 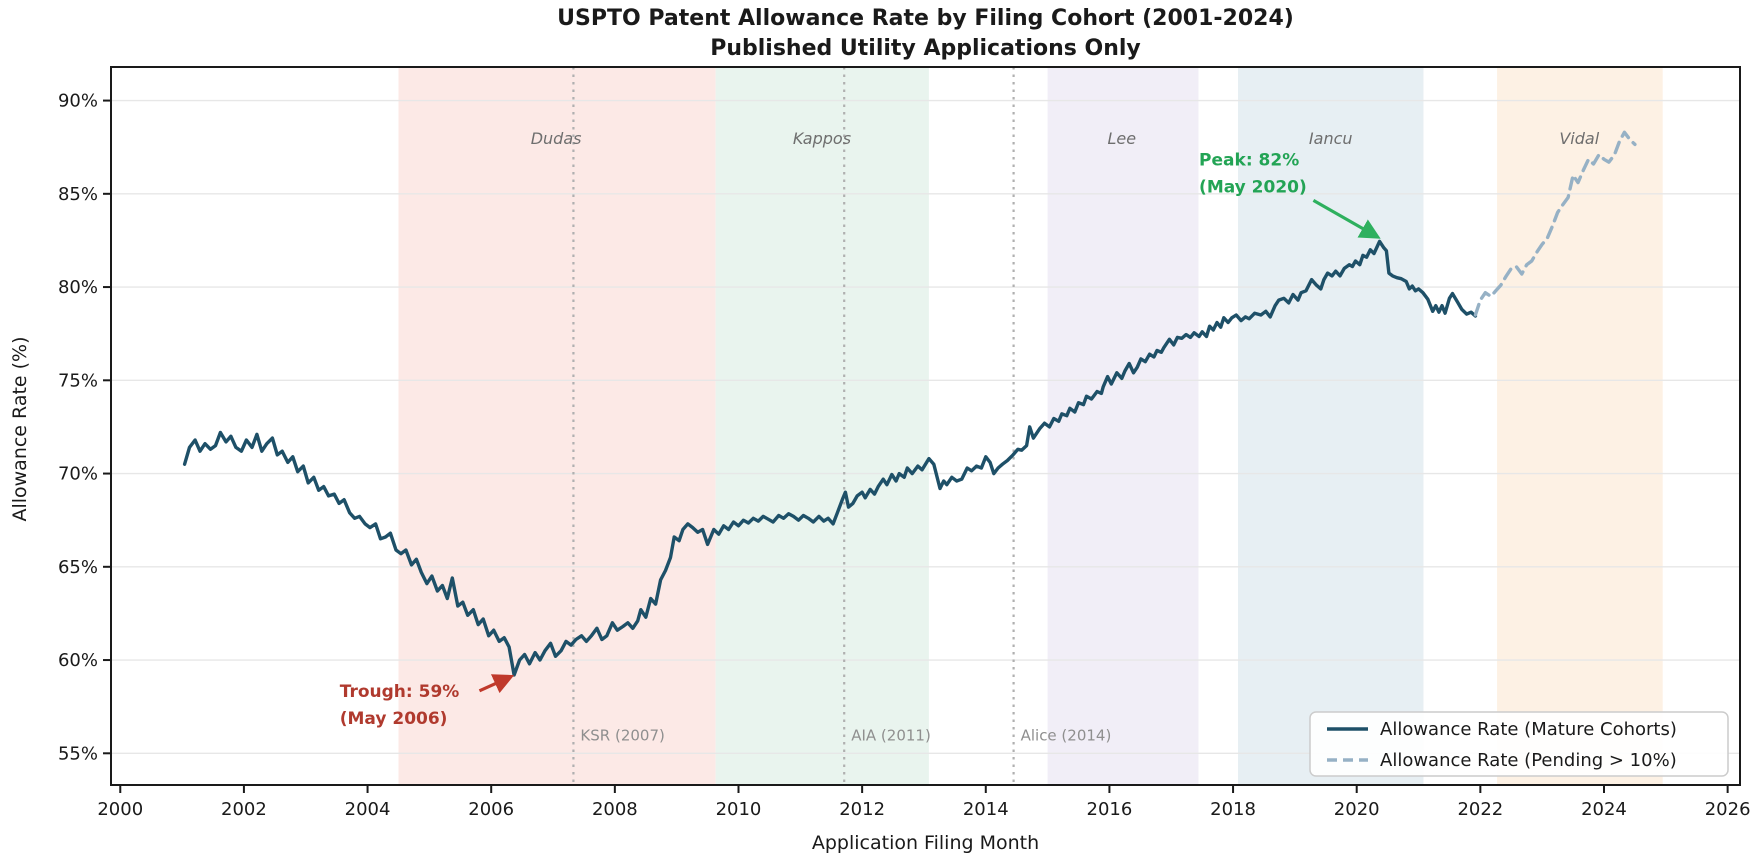 What do you see at coordinates (78, 380) in the screenshot?
I see `y-tick-label-75: 75%` at bounding box center [78, 380].